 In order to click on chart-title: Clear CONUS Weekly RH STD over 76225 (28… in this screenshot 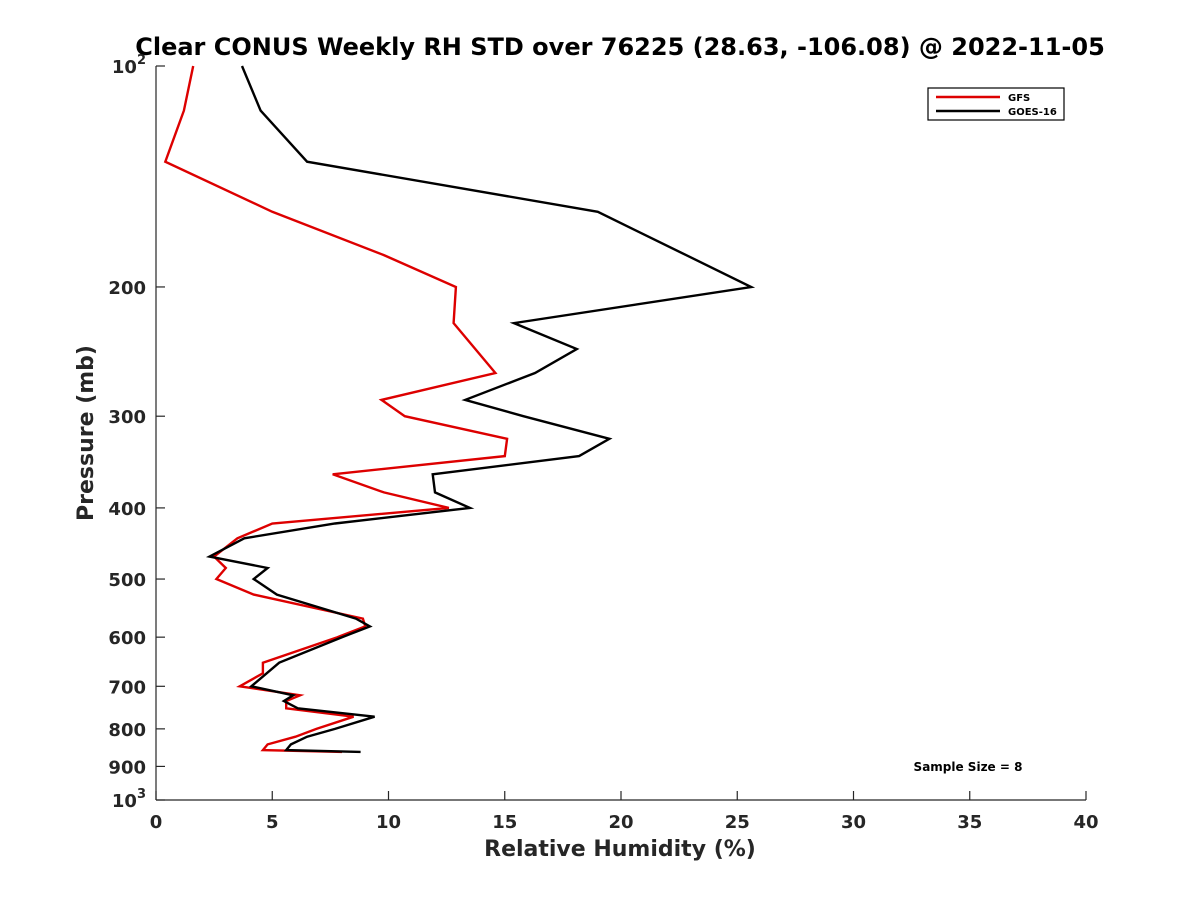, I will do `click(620, 47)`.